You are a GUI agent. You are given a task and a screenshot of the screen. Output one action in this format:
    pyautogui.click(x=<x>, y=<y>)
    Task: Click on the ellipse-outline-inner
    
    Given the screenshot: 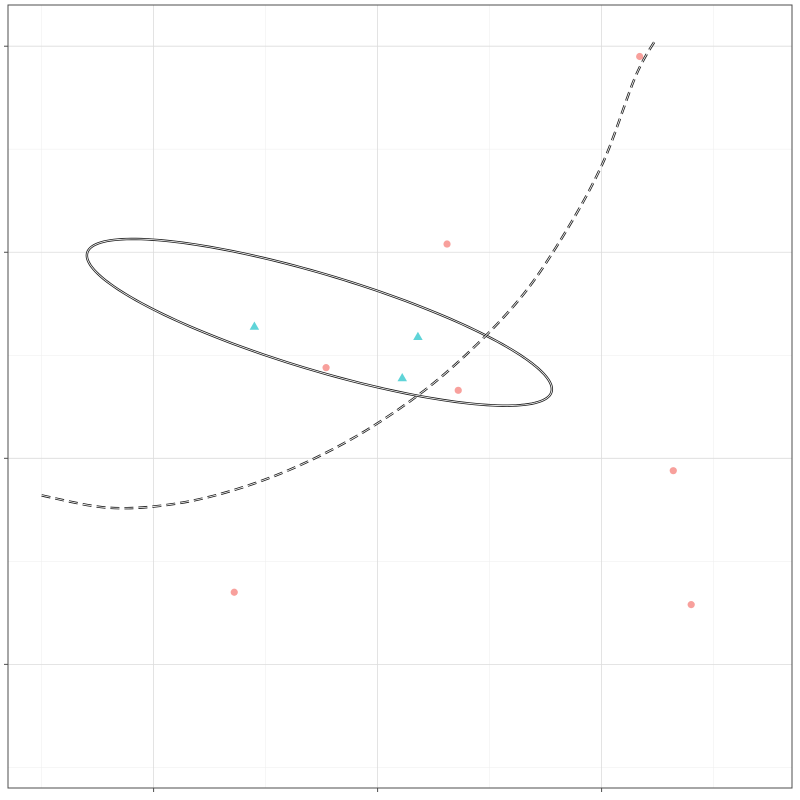 What is the action you would take?
    pyautogui.click(x=319, y=322)
    